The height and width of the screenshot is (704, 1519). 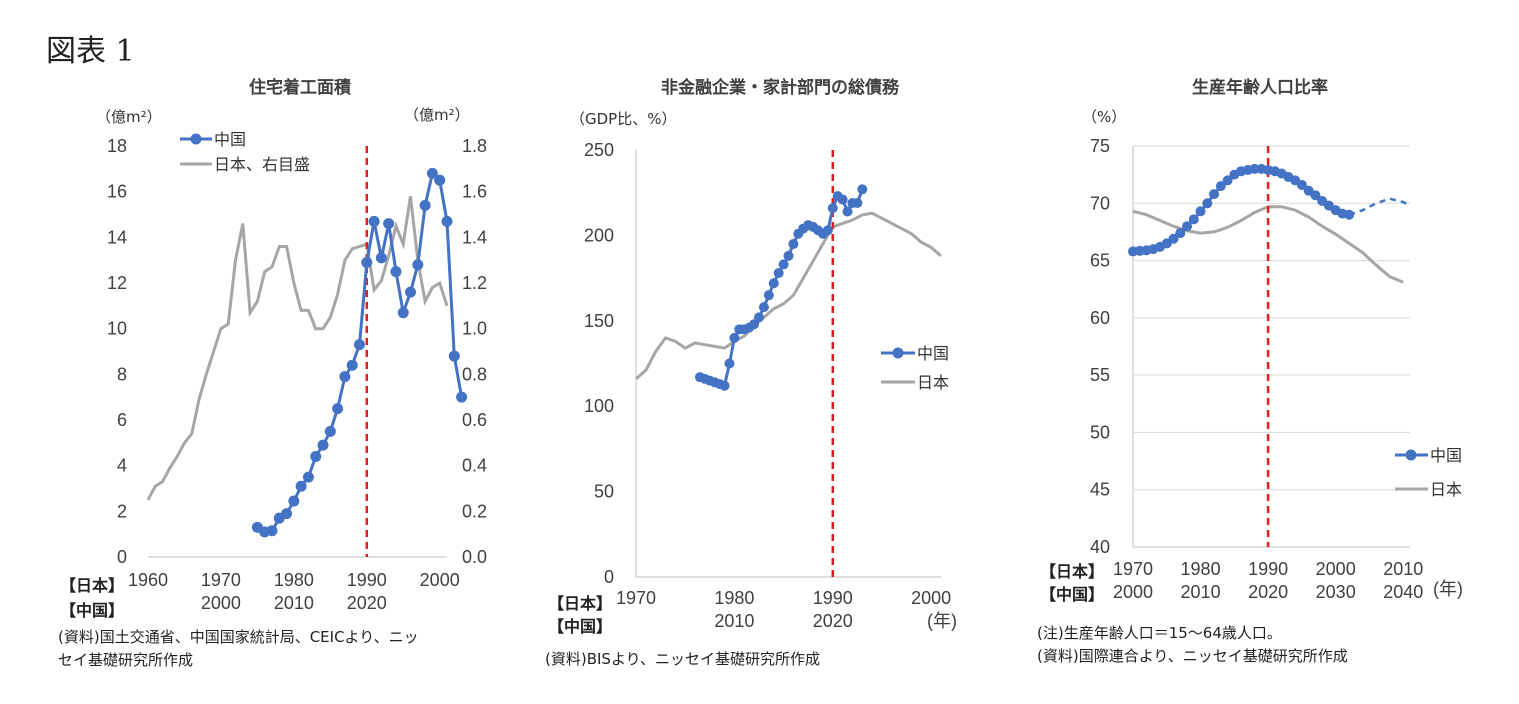 What do you see at coordinates (122, 420) in the screenshot?
I see `chart1-y-left-tick-label: 6` at bounding box center [122, 420].